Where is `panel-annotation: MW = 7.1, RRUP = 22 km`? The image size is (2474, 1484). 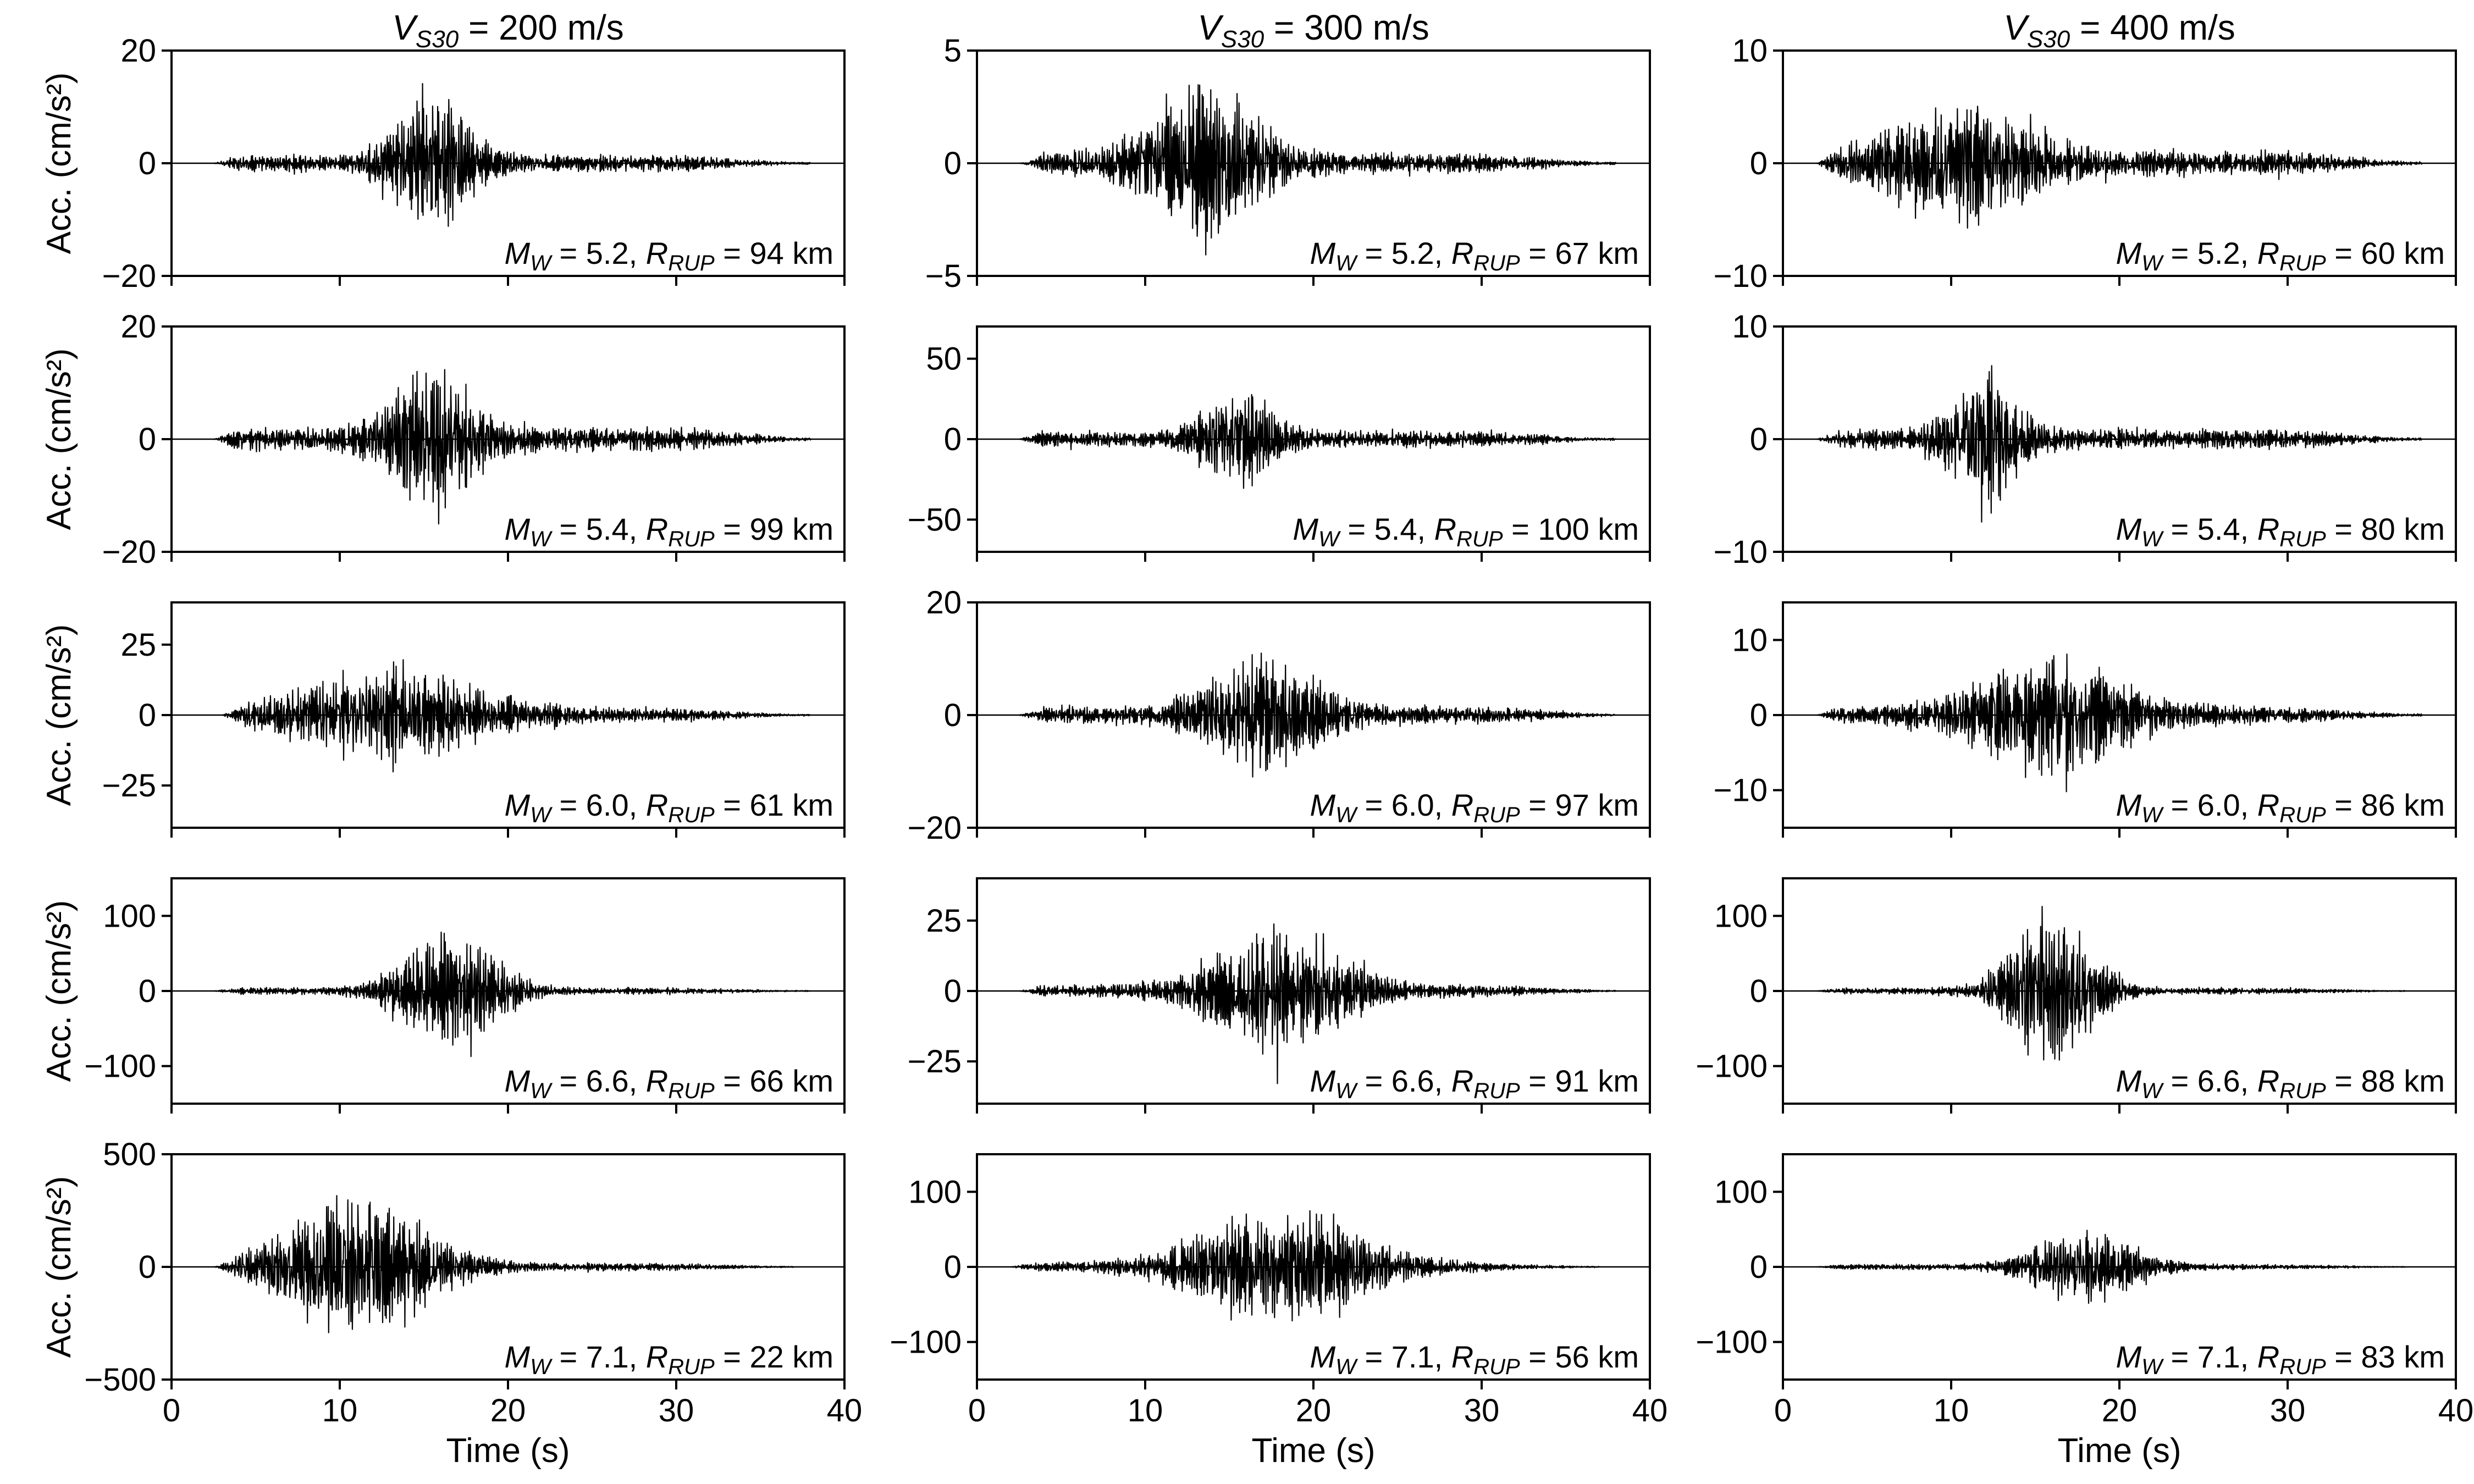
panel-annotation: MW = 7.1, RRUP = 22 km is located at coordinates (669, 1359).